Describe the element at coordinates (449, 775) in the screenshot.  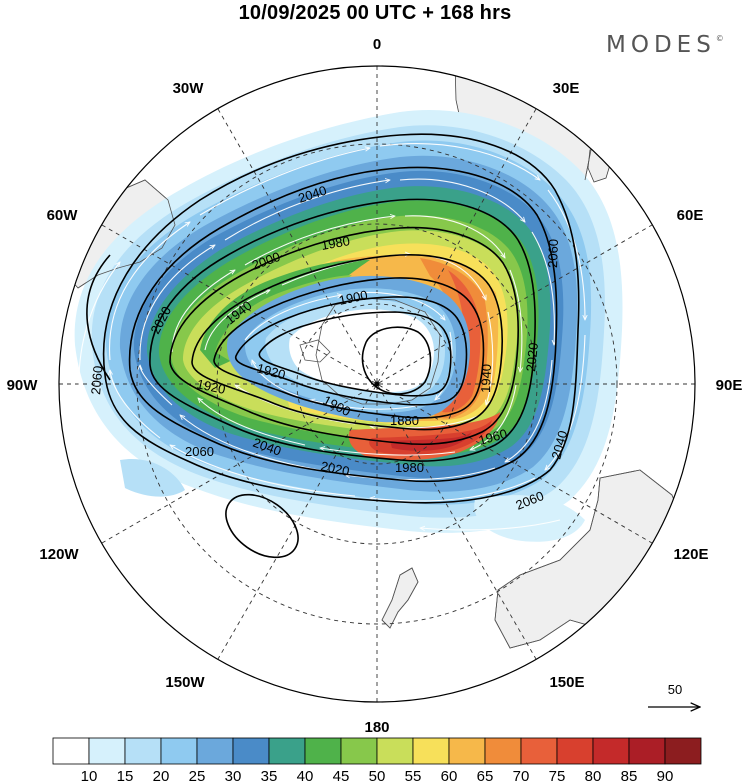
I see `colorbar-tick-label: 60` at that location.